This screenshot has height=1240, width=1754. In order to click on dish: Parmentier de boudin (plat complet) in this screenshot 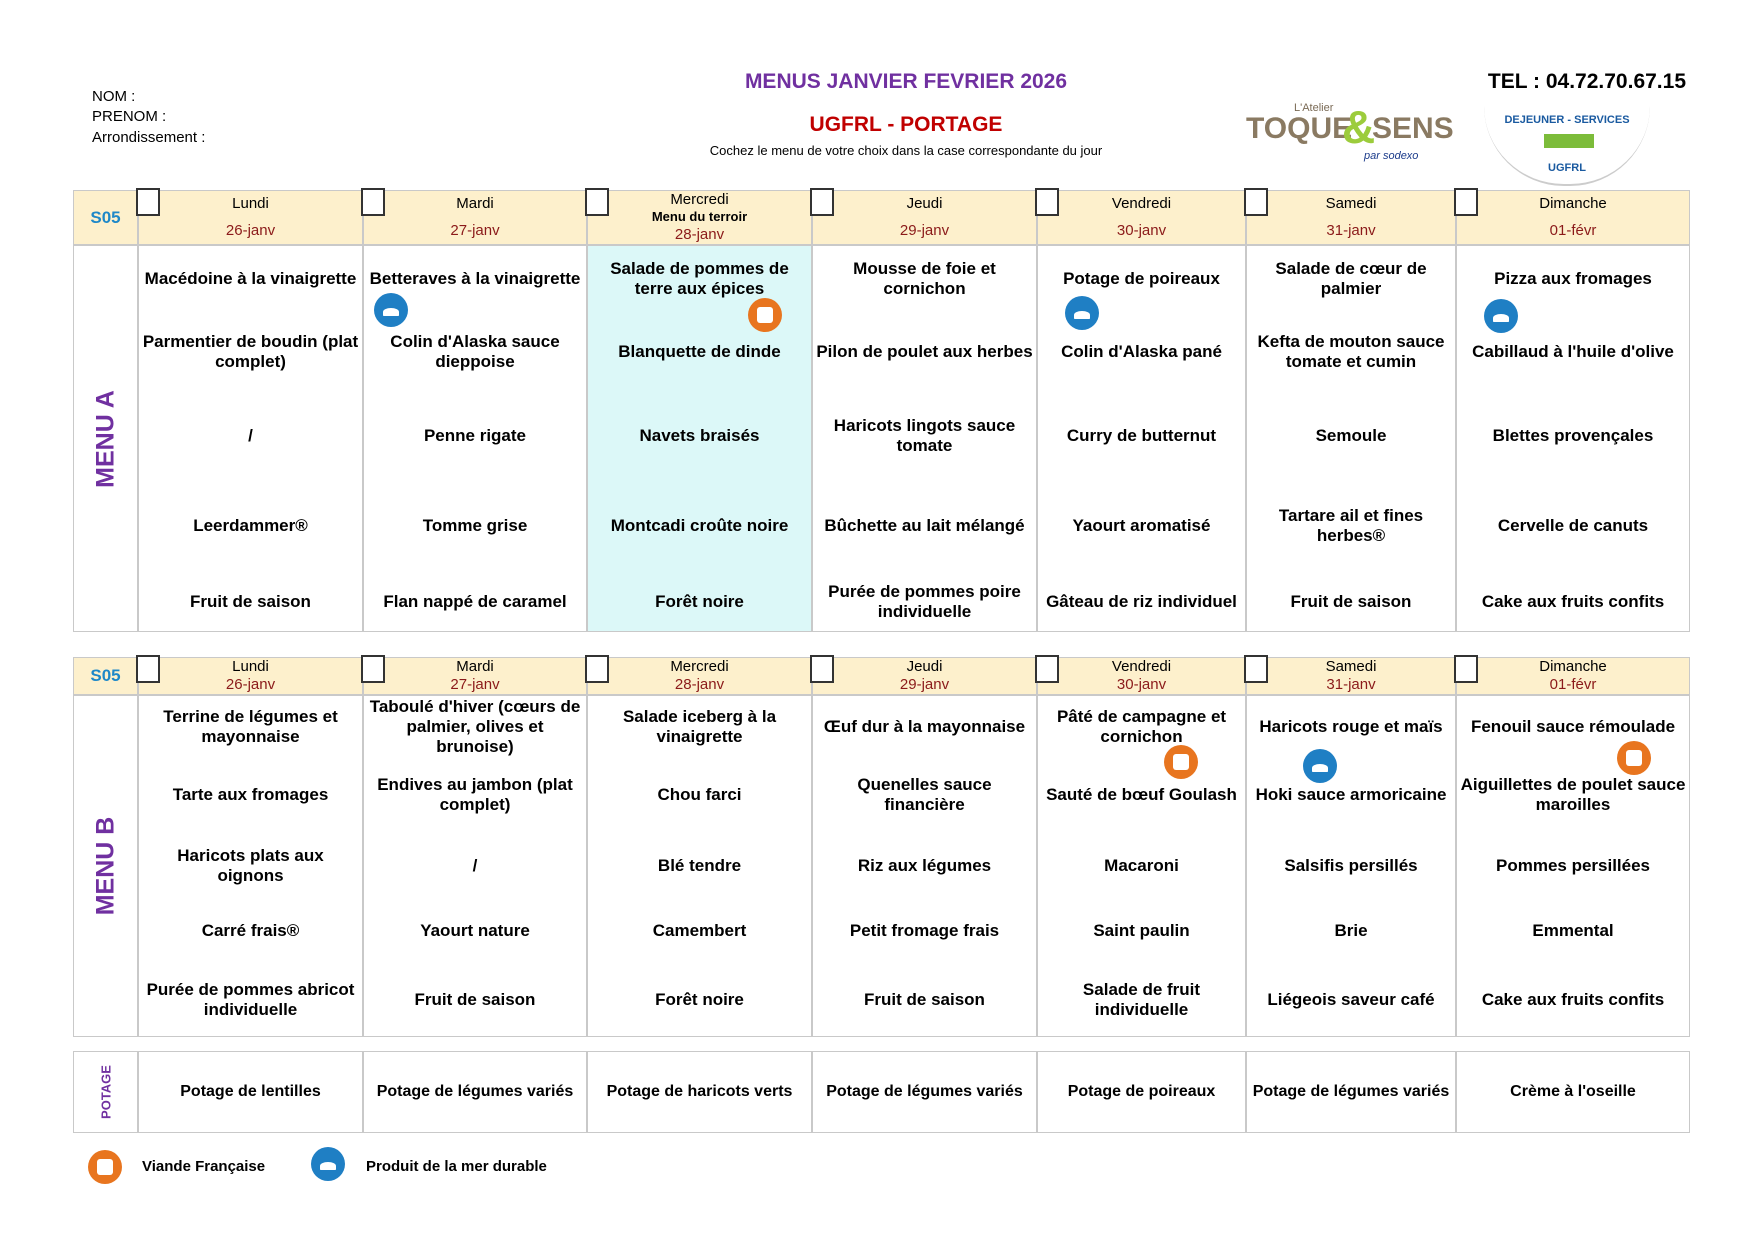, I will do `click(250, 351)`.